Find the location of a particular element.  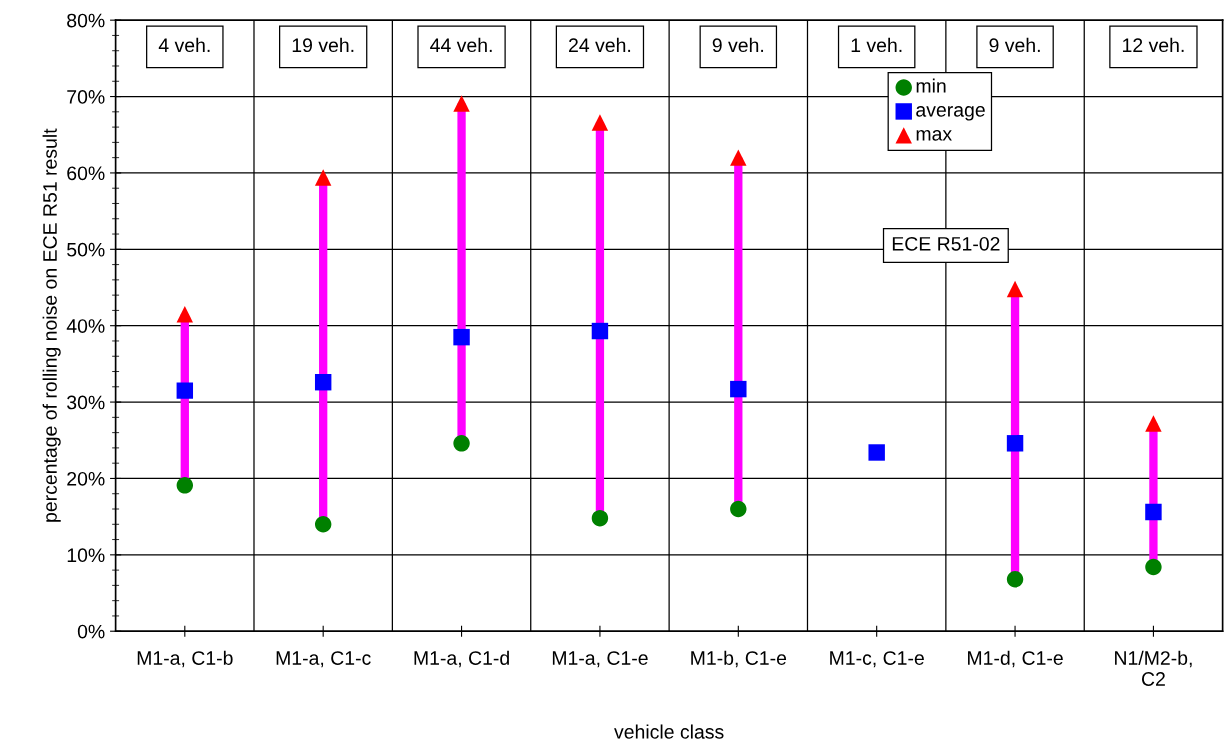

x-tick-label: M1-a, C1-e is located at coordinates (600, 659).